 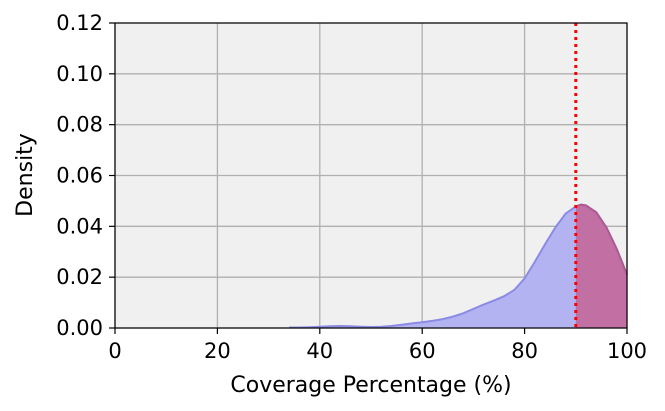 I want to click on y-tick-label: 0.10, so click(x=79, y=74).